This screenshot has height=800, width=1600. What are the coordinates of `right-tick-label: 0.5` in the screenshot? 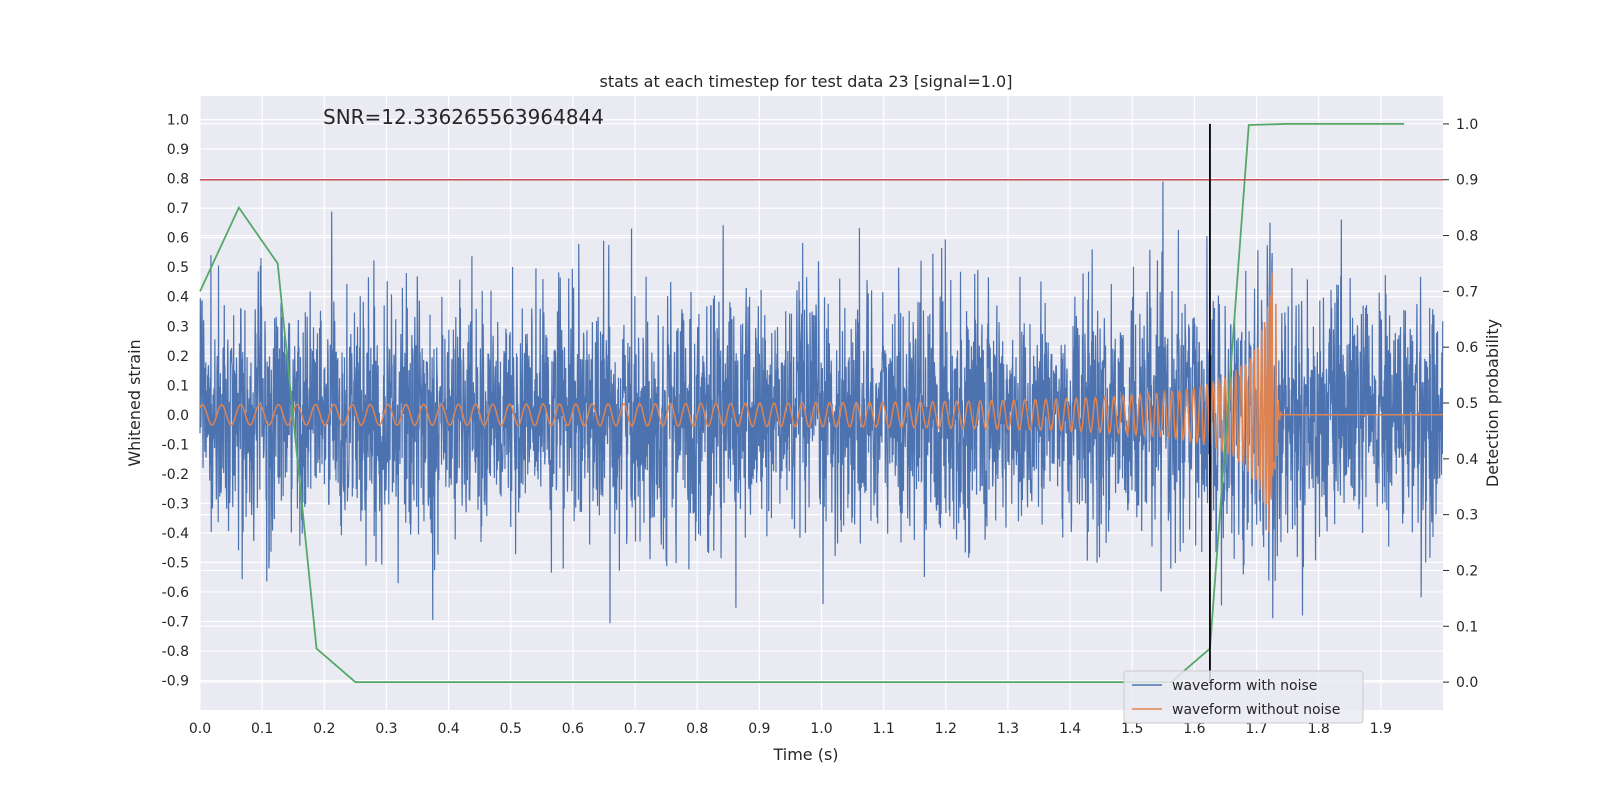 It's located at (1467, 404).